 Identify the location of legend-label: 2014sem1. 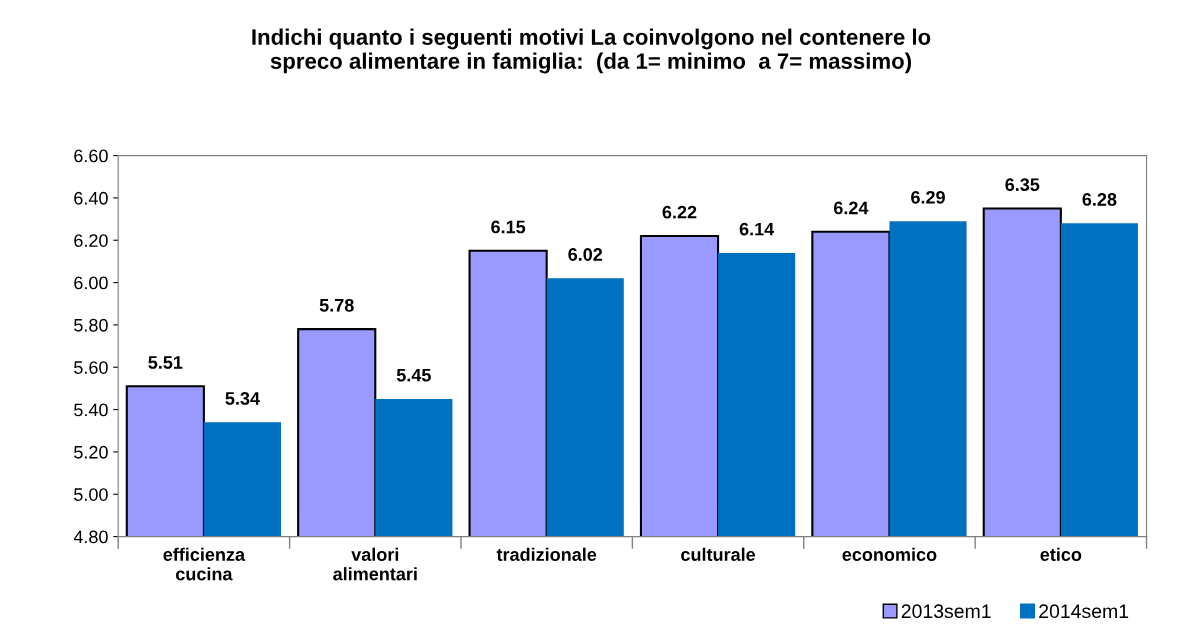
(1084, 611).